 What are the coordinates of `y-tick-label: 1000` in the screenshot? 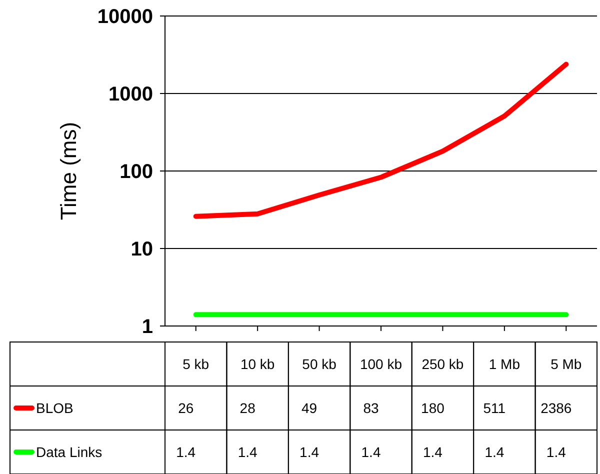 It's located at (130, 95).